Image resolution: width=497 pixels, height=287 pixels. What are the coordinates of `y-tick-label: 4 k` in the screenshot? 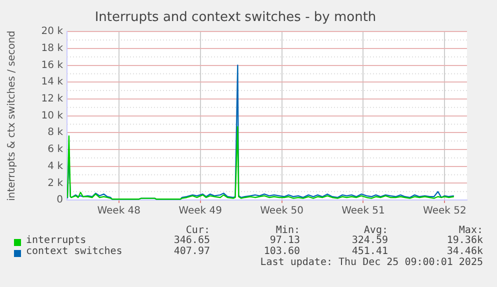 It's located at (56, 166).